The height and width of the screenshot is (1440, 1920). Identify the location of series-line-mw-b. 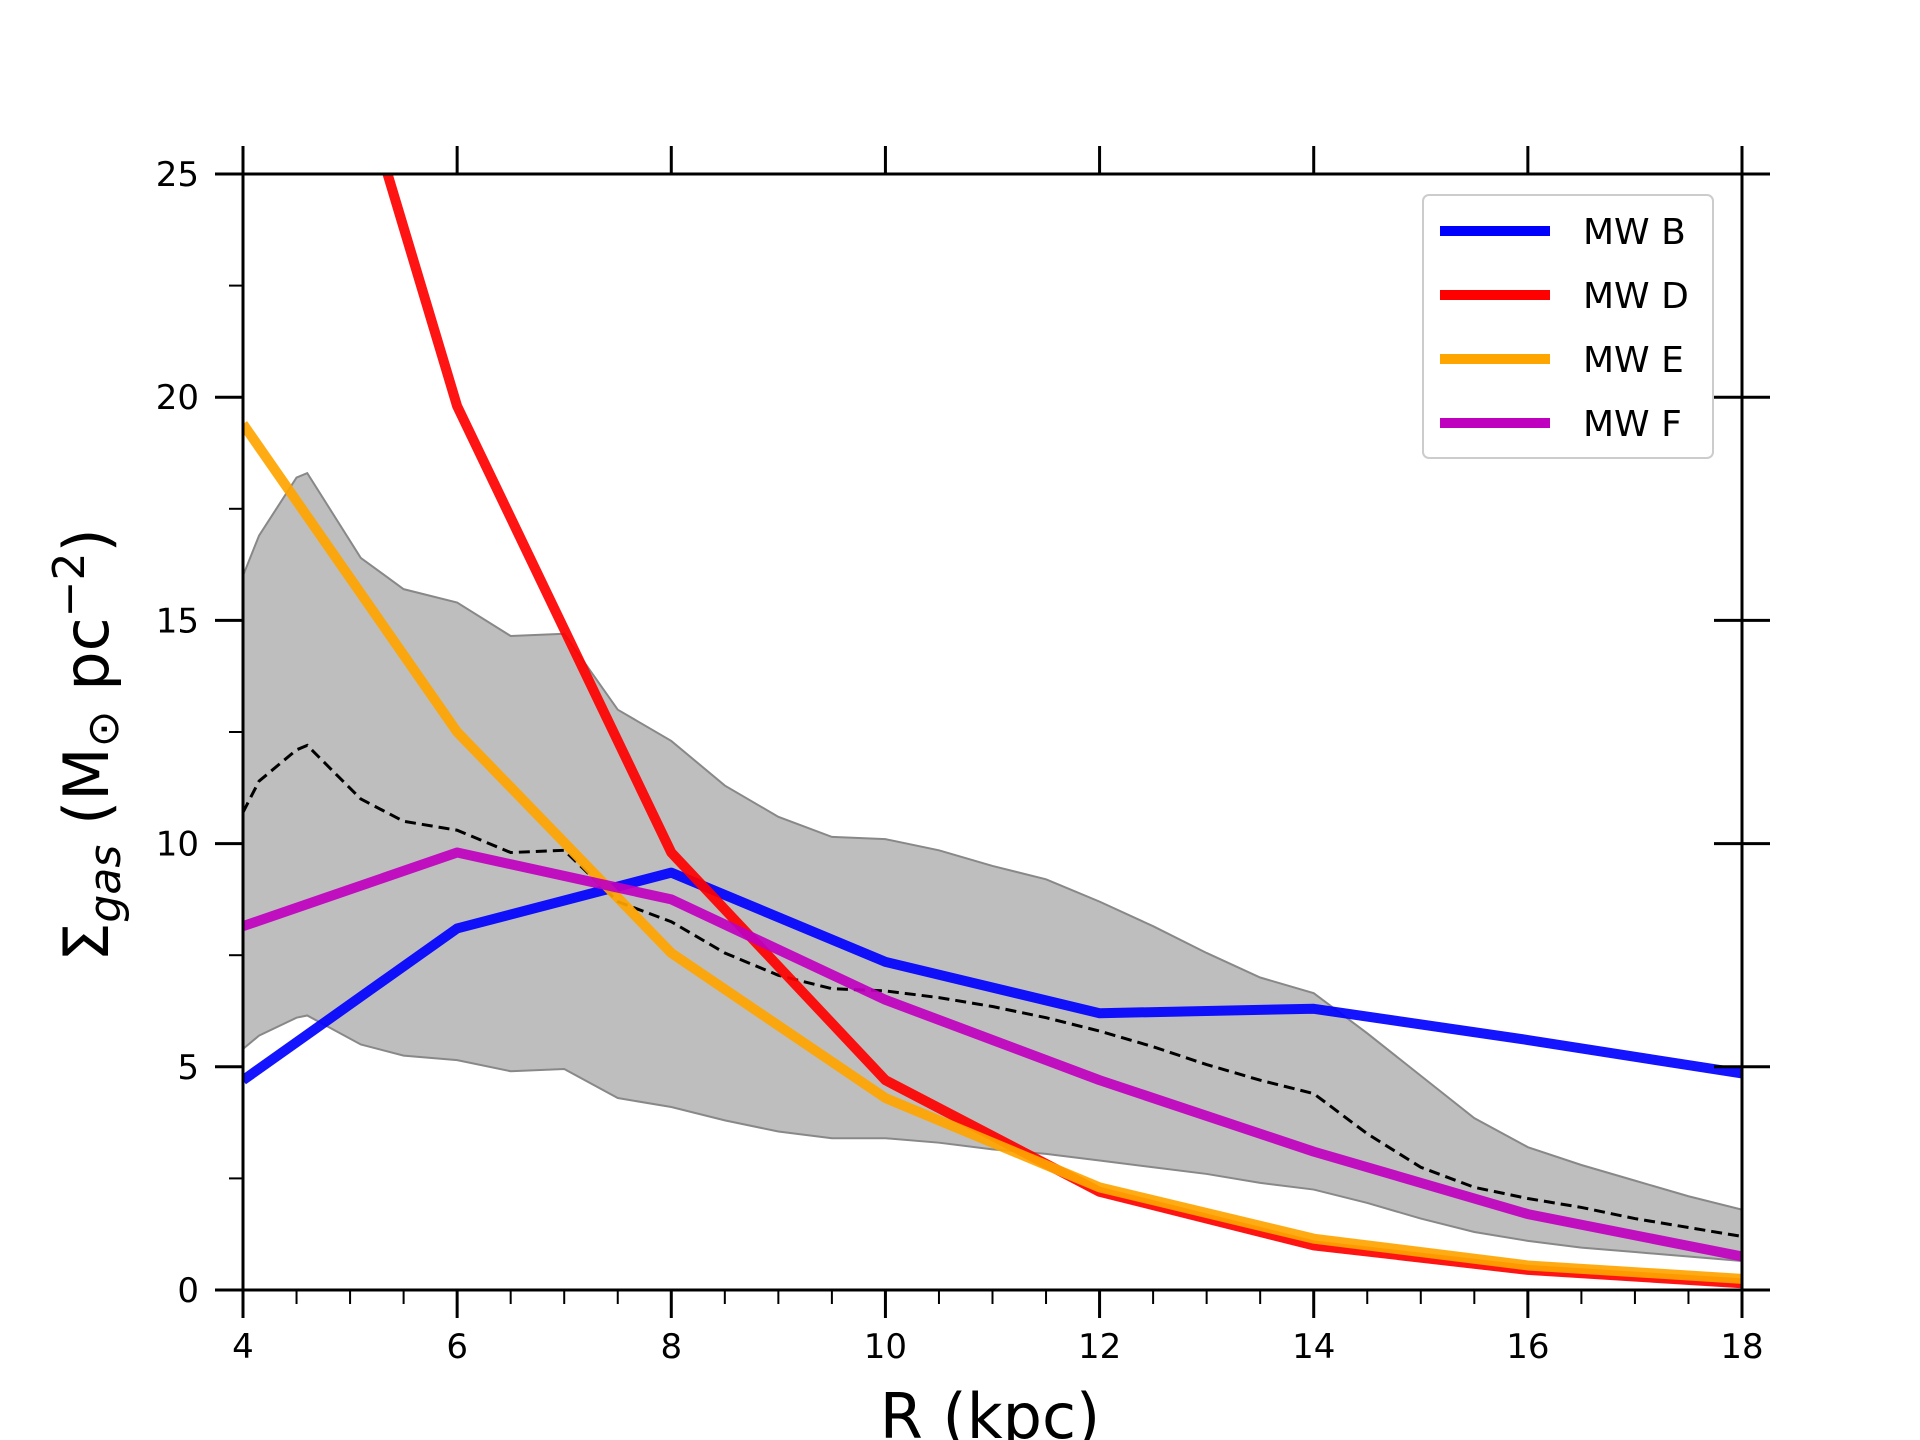
(992, 976).